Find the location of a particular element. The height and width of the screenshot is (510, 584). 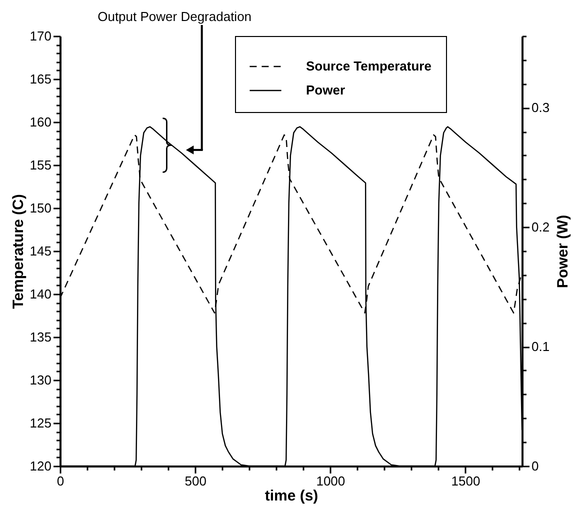

x-tick-label: 0 is located at coordinates (60, 481).